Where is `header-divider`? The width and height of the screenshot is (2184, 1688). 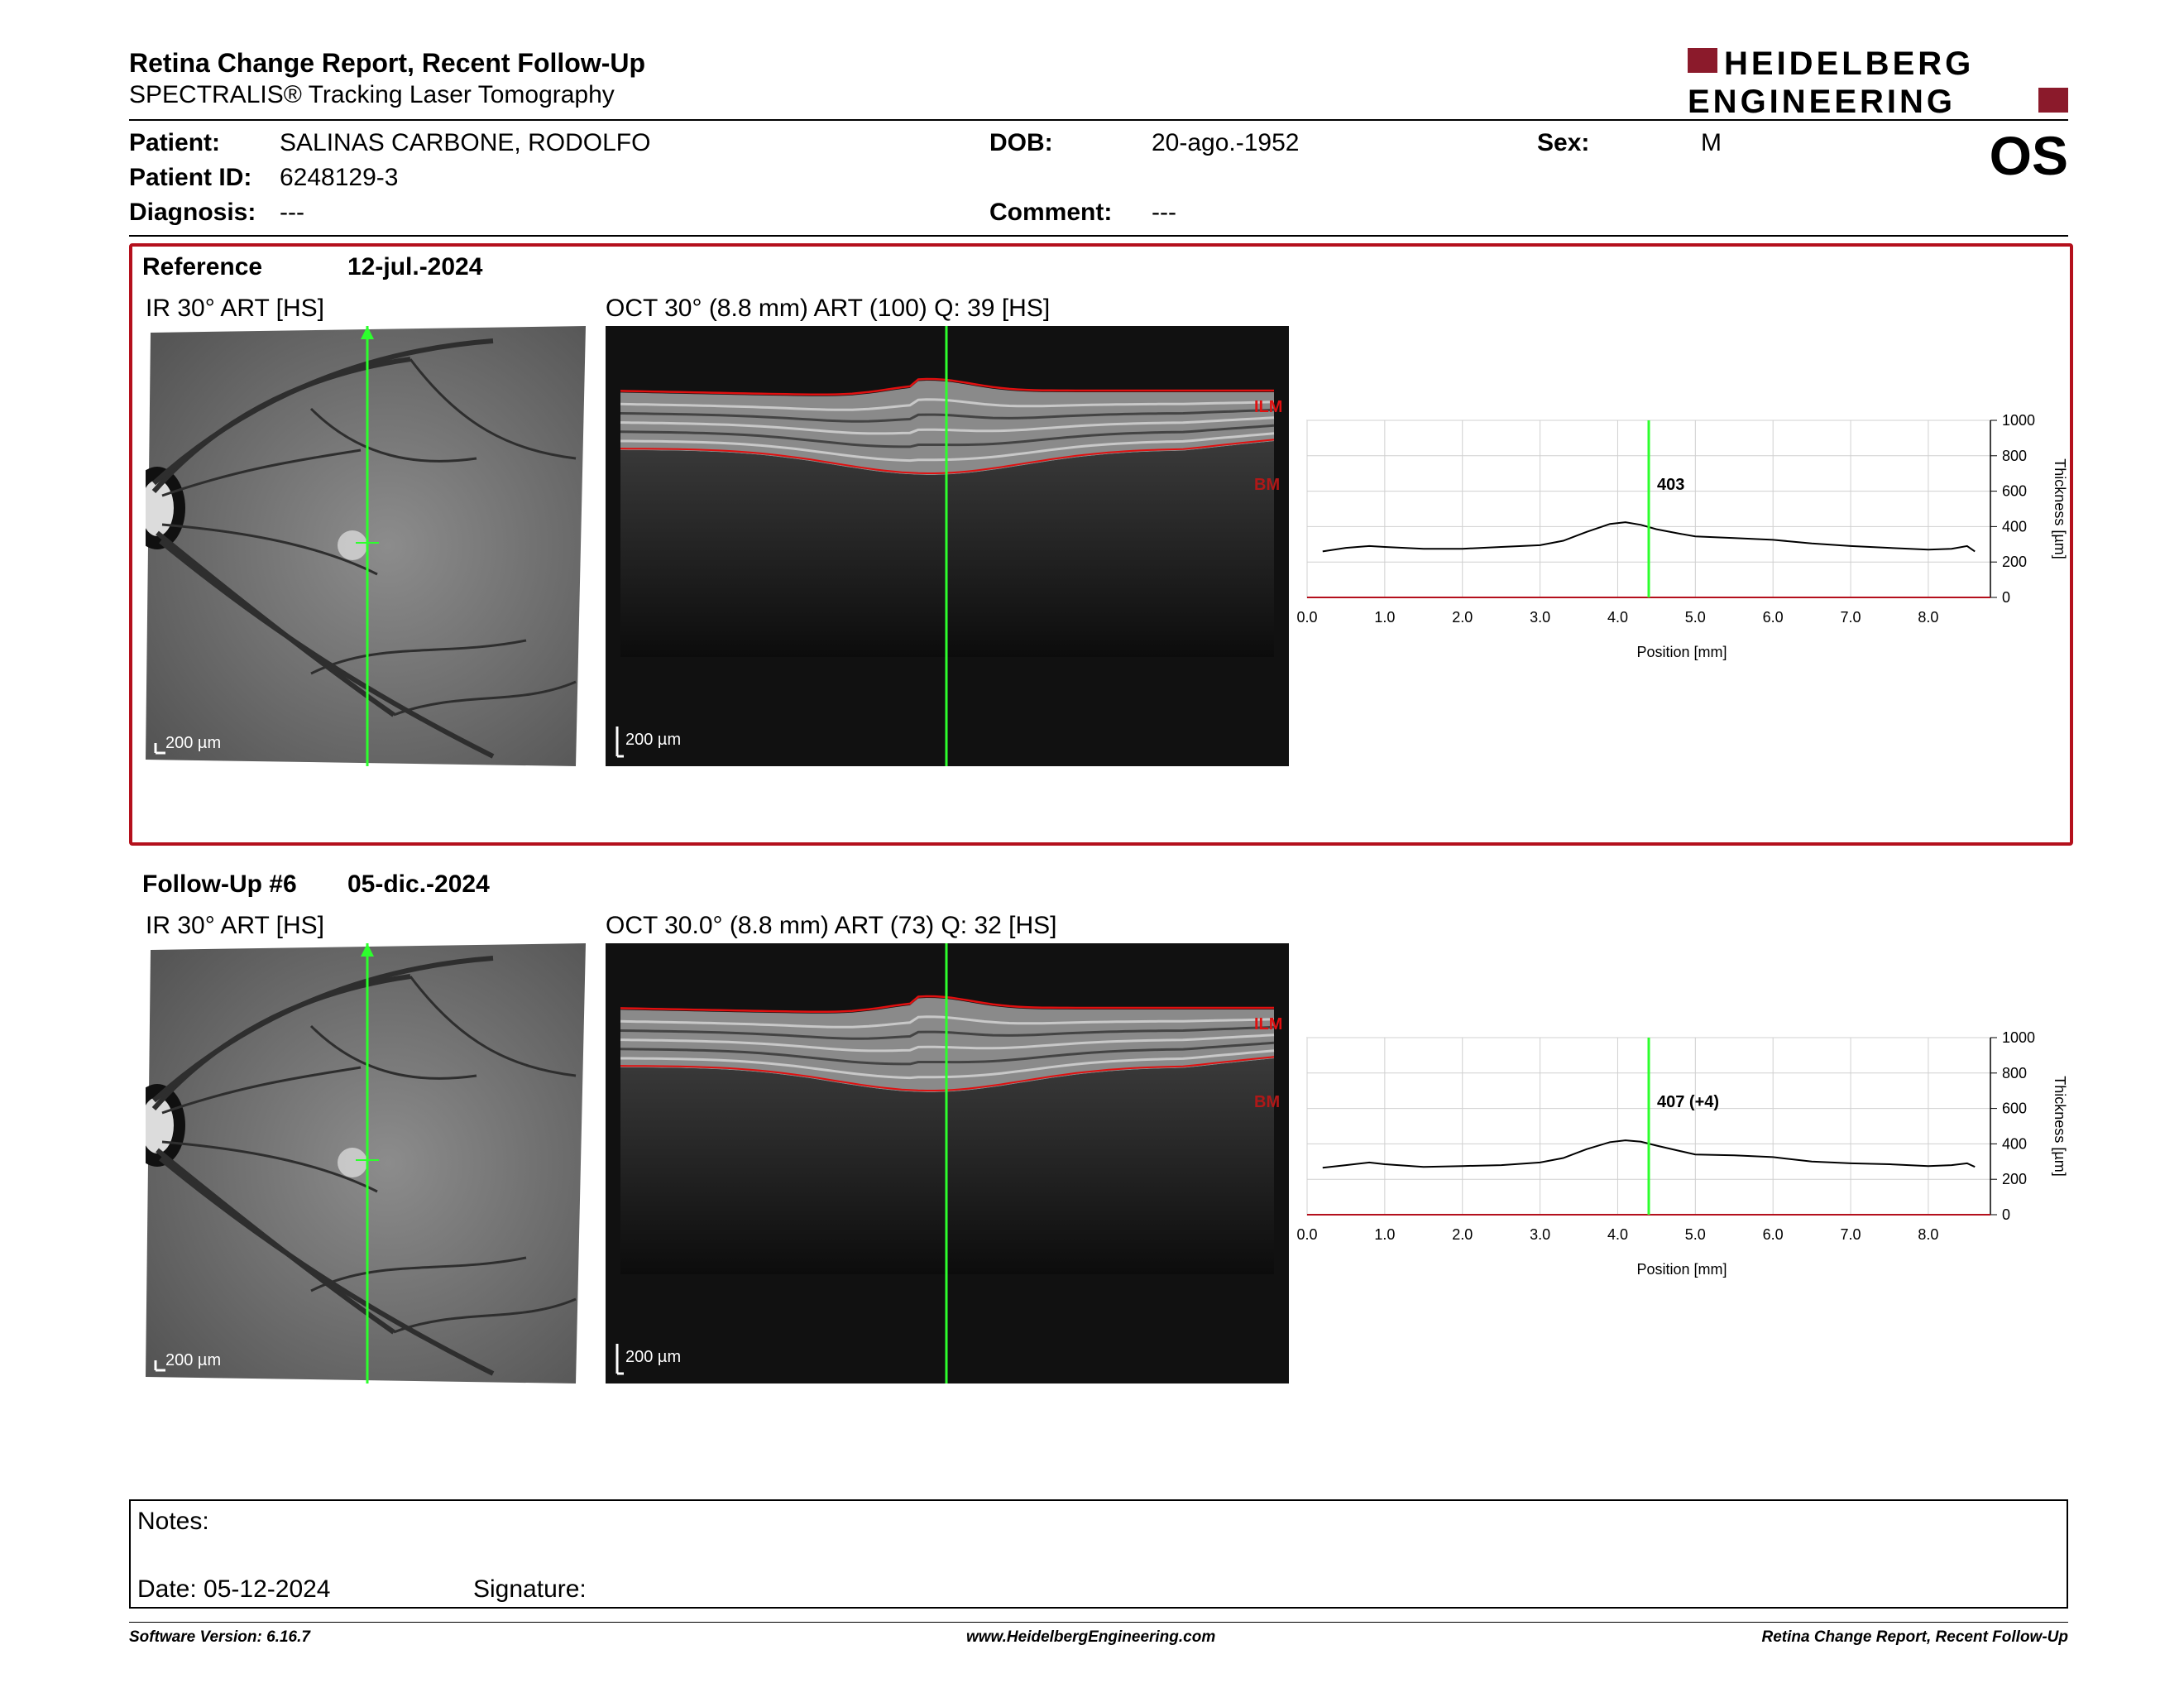
header-divider is located at coordinates (1098, 120).